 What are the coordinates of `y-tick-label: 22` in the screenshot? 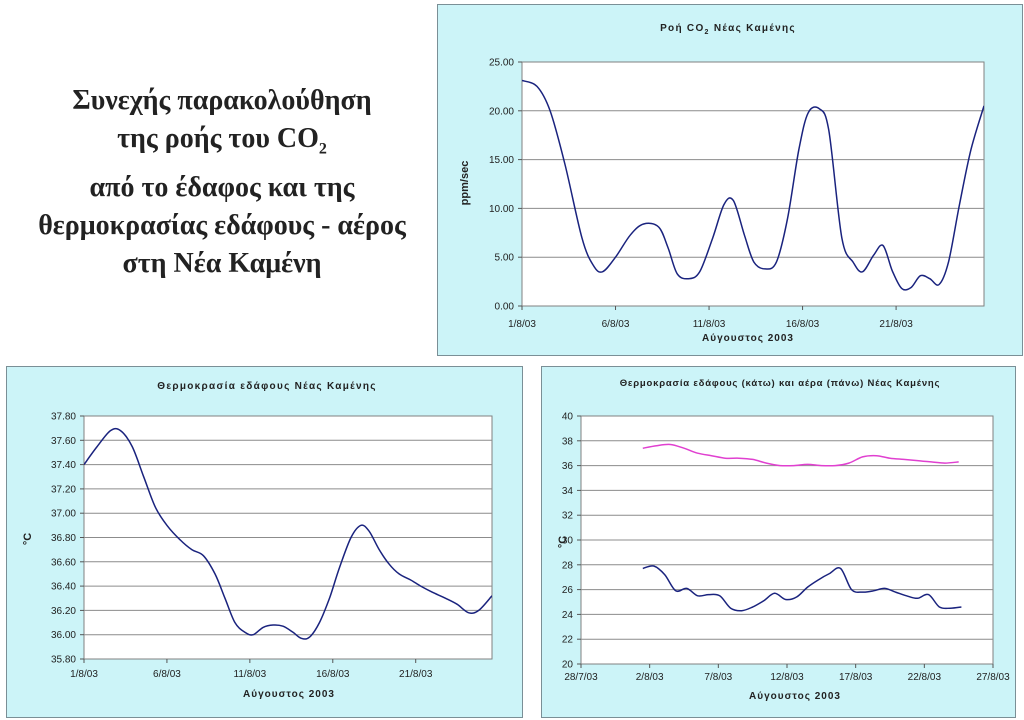 It's located at (568, 640).